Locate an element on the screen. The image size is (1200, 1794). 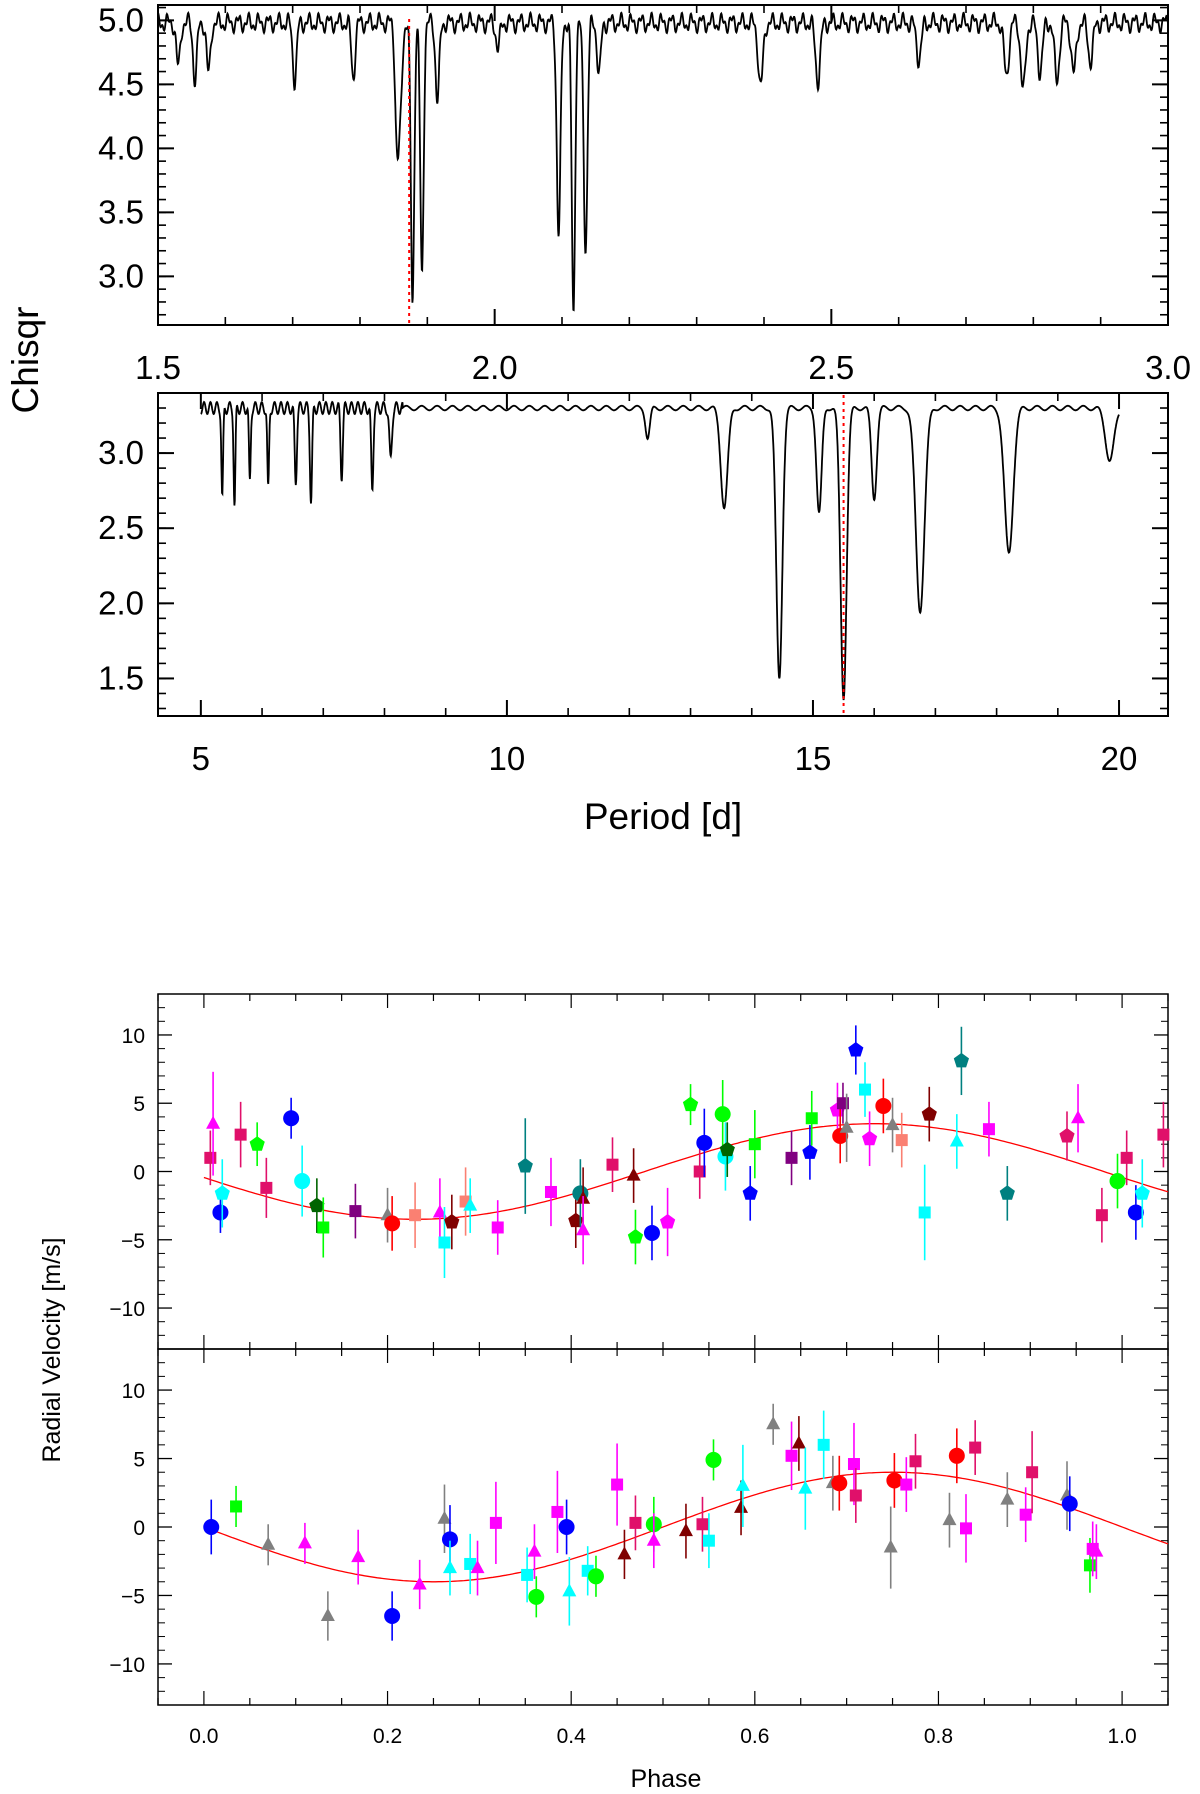
y-tick-label: 4.0 is located at coordinates (121, 147).